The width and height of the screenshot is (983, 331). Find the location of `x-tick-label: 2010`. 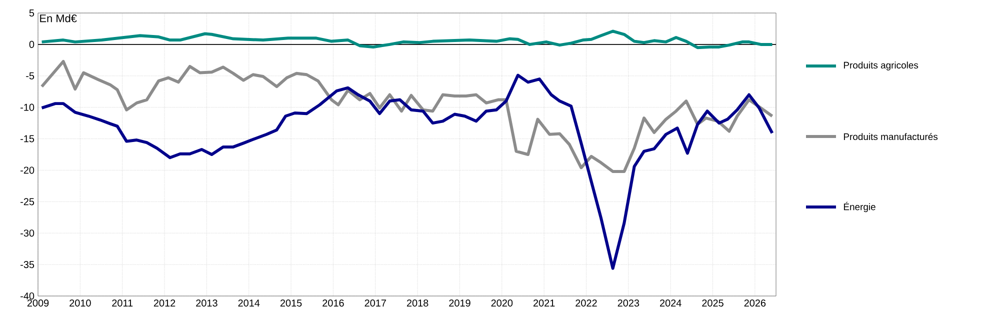

x-tick-label: 2010 is located at coordinates (80, 303).